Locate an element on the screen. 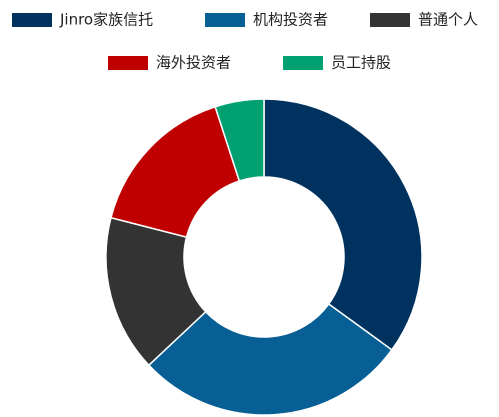 Image resolution: width=499 pixels, height=417 pixels. legend-label: Jinro家族信托 is located at coordinates (106, 20).